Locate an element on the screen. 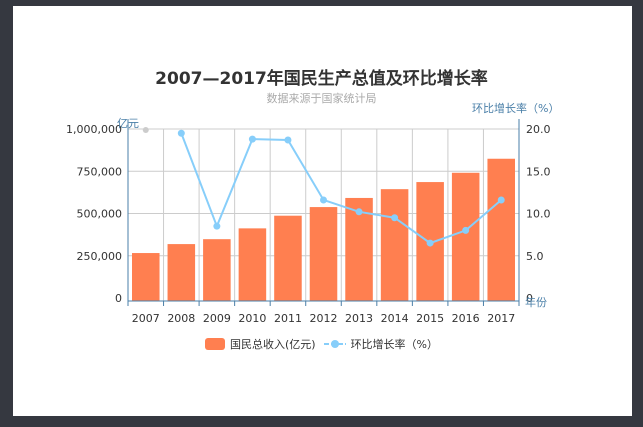 This screenshot has width=643, height=427. left-tick-label: 1,000,000 is located at coordinates (94, 129).